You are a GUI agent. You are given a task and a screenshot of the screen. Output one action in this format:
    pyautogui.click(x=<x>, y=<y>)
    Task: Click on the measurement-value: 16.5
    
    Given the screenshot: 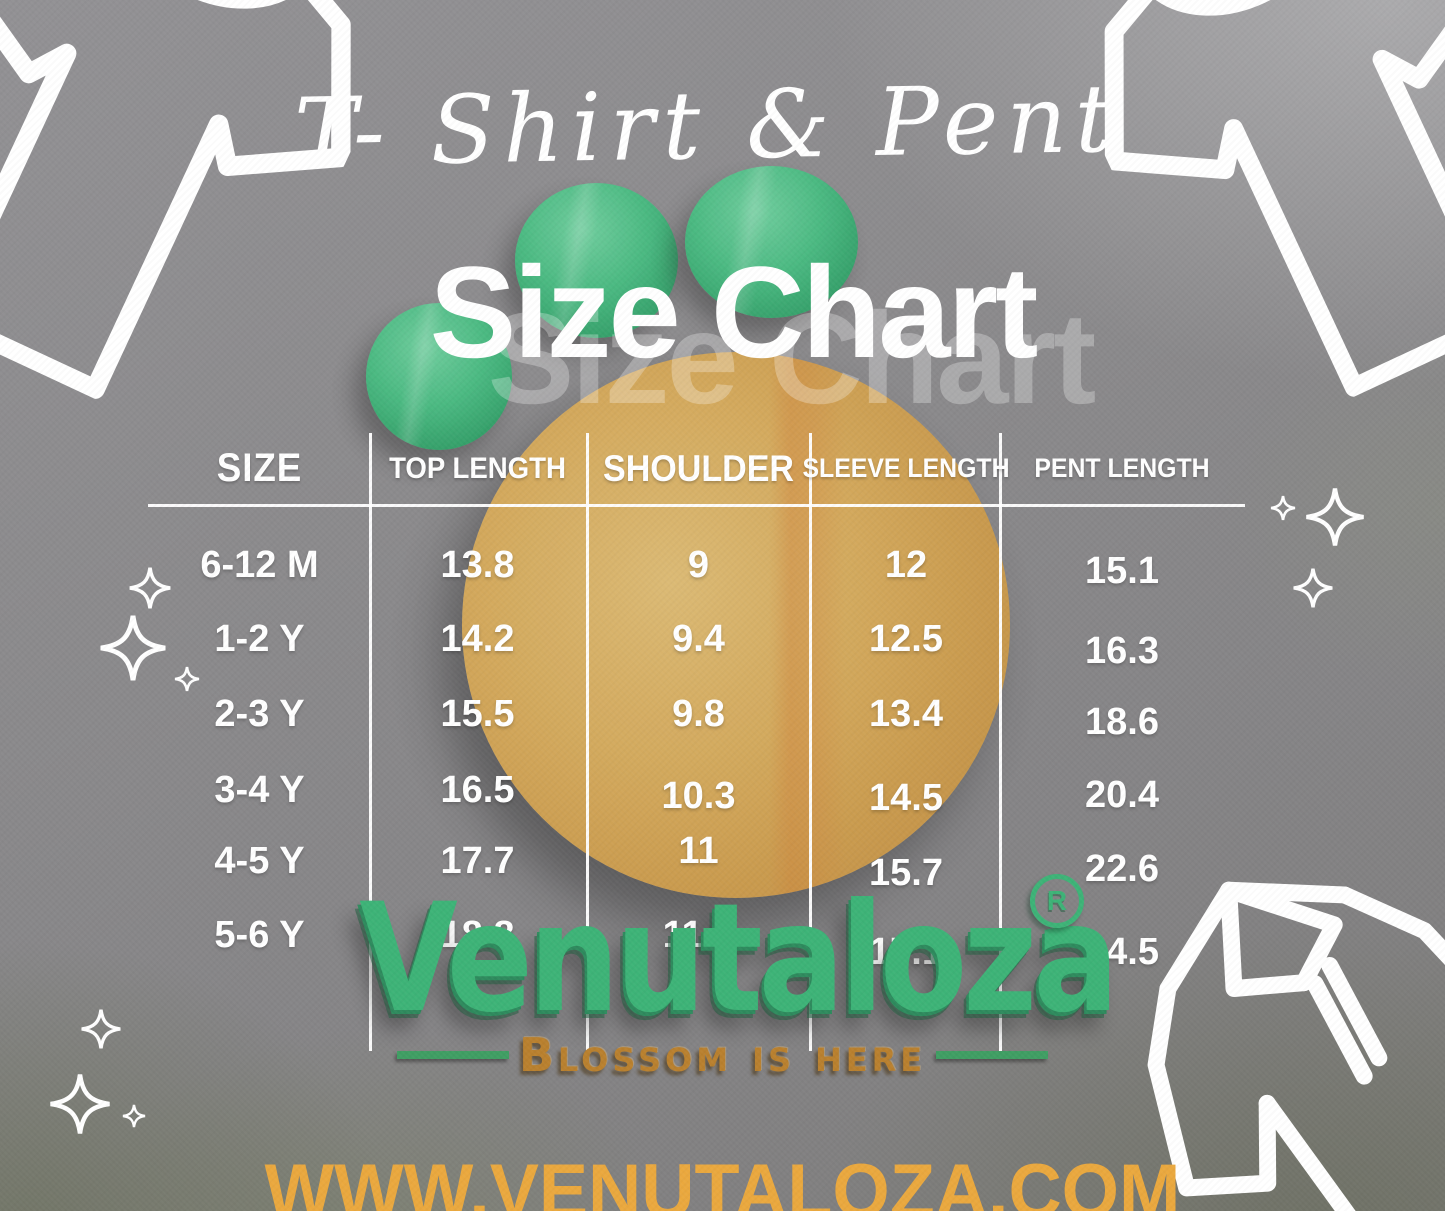 What is the action you would take?
    pyautogui.click(x=477, y=789)
    